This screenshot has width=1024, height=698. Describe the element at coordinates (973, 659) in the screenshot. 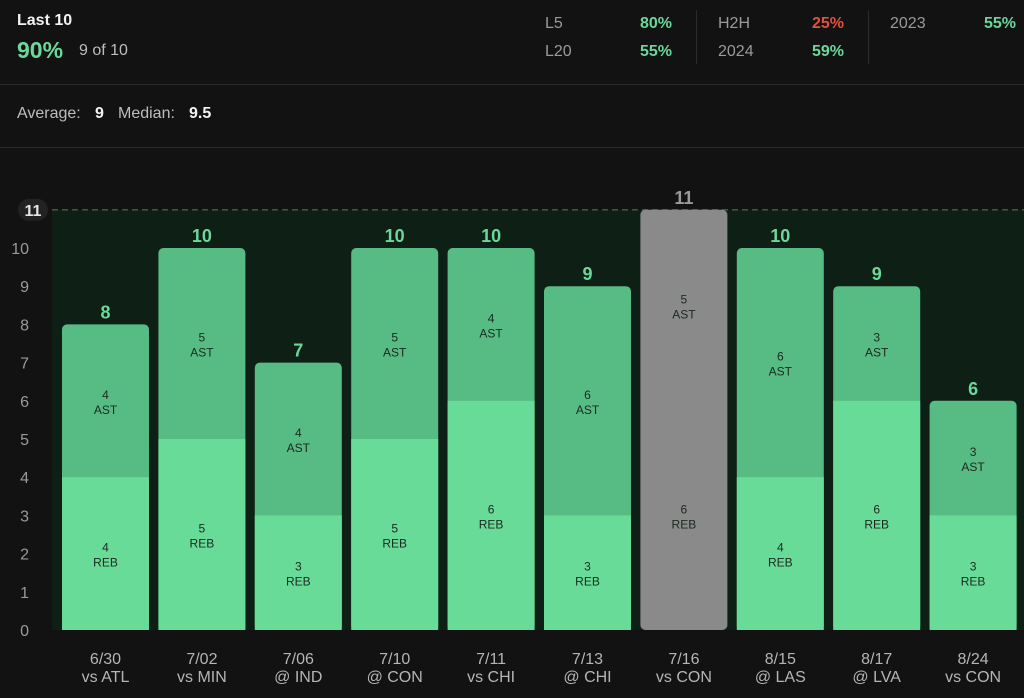

I see `x-tick-date: 8/24` at that location.